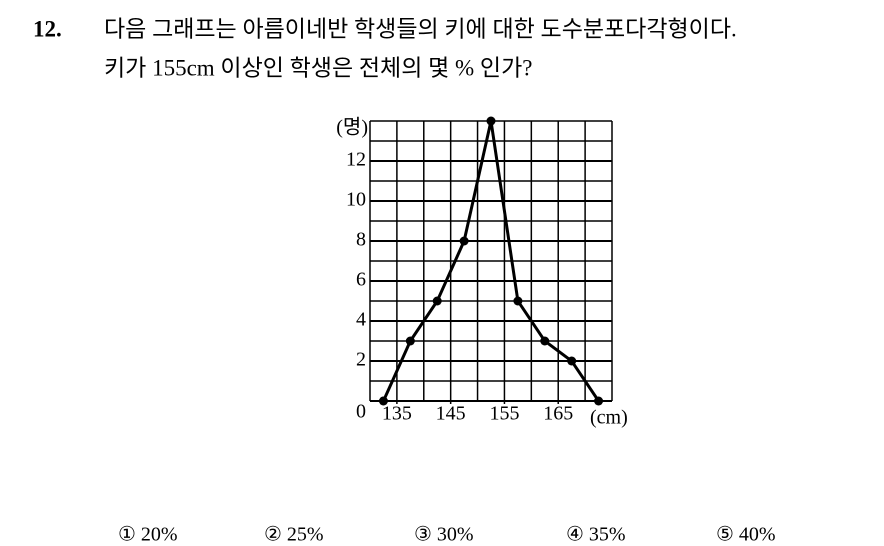 Image resolution: width=884 pixels, height=546 pixels. What do you see at coordinates (47, 28) in the screenshot?
I see `question-number: 12.` at bounding box center [47, 28].